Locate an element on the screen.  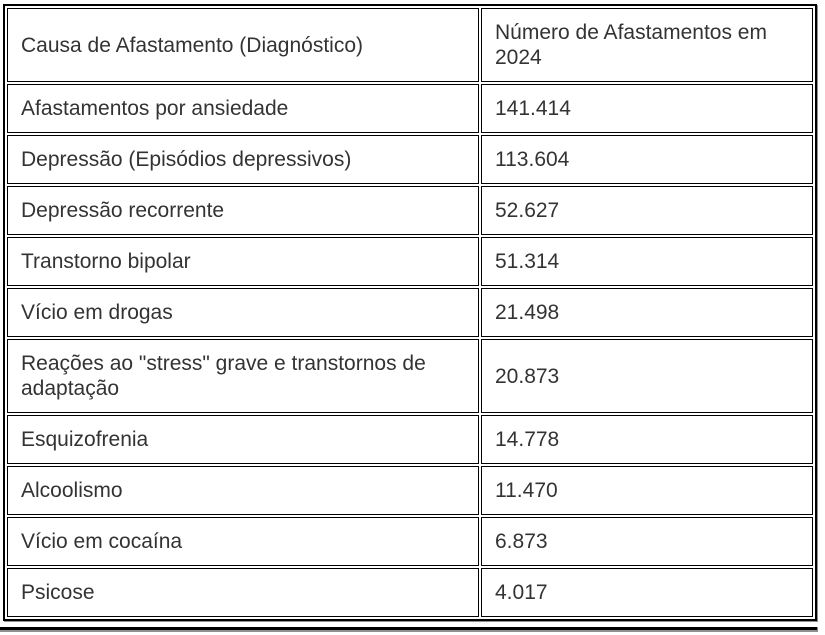
table-row: Vício em cocaína 6.873 is located at coordinates (410, 541).